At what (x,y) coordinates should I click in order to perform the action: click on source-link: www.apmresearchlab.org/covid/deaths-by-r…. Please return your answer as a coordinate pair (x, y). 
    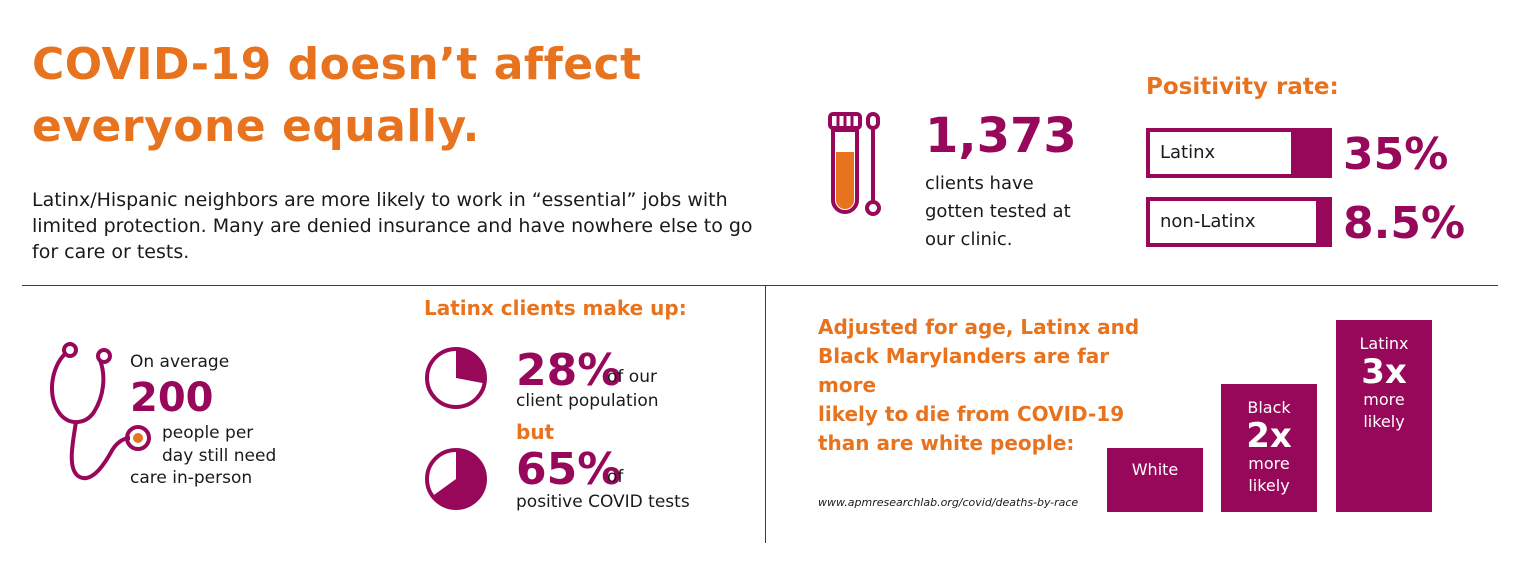
    Looking at the image, I should click on (948, 502).